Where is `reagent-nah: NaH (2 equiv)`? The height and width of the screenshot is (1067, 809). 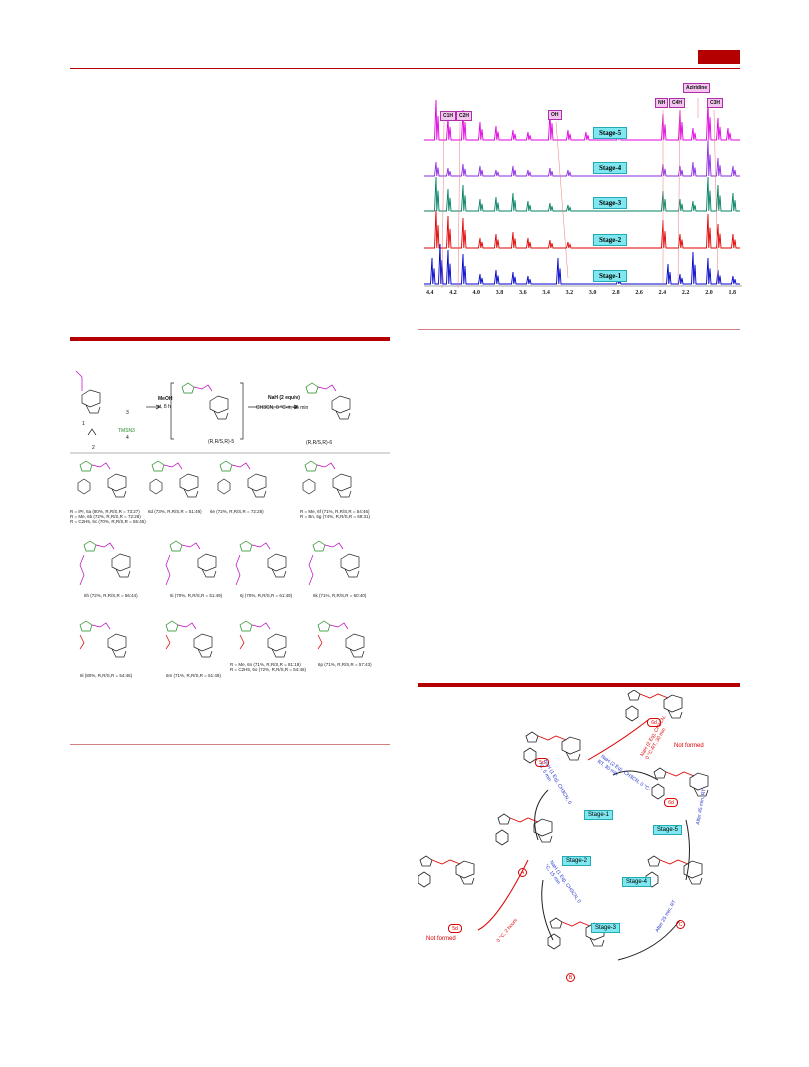
reagent-nah: NaH (2 equiv) is located at coordinates (284, 398).